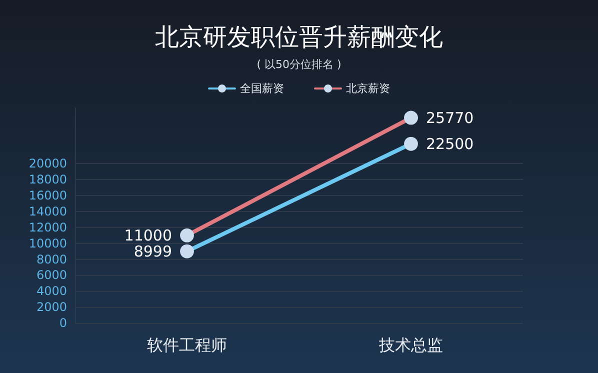  Describe the element at coordinates (299, 64) in the screenshot. I see `chart-subtitle: ( 以50分位排名 )` at that location.